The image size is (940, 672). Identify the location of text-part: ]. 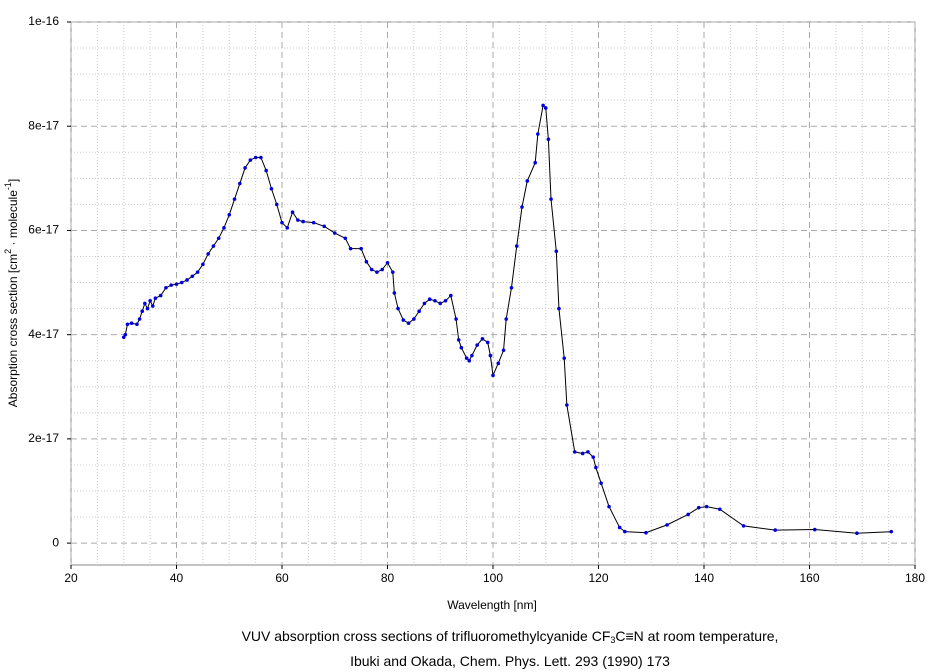
(13, 180).